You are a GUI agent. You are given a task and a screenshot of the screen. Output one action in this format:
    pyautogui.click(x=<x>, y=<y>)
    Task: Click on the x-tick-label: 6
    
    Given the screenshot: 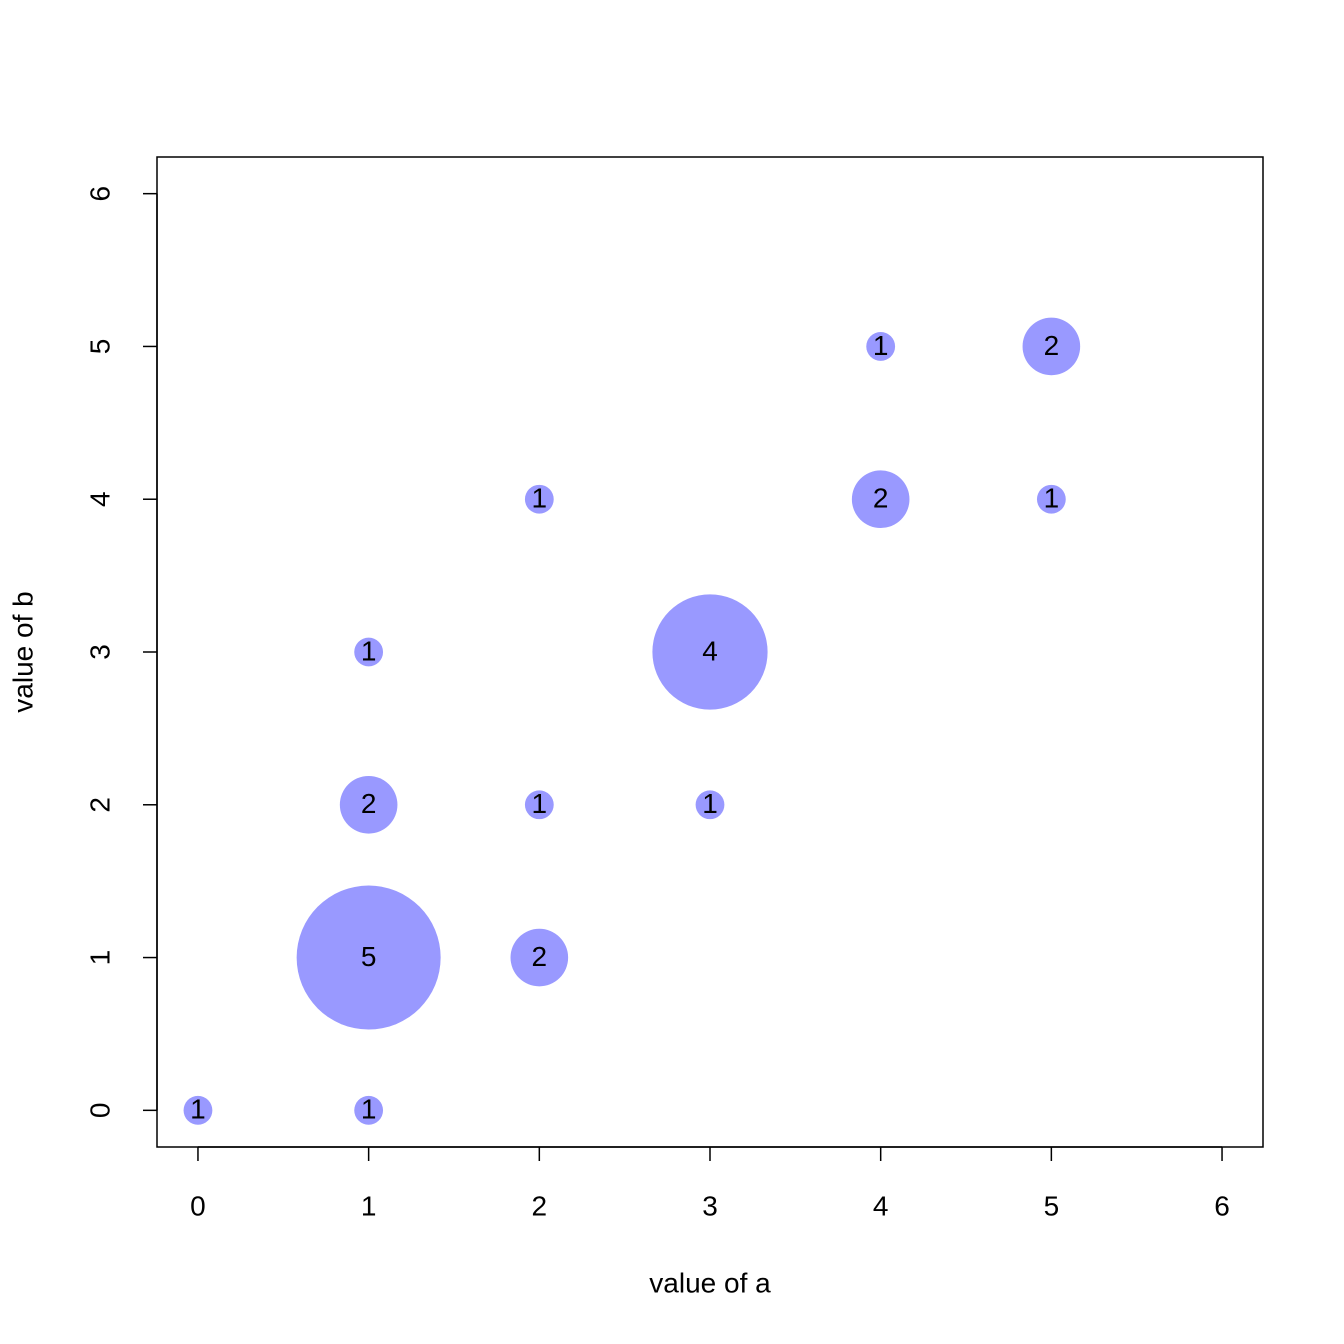 What is the action you would take?
    pyautogui.click(x=1222, y=1205)
    